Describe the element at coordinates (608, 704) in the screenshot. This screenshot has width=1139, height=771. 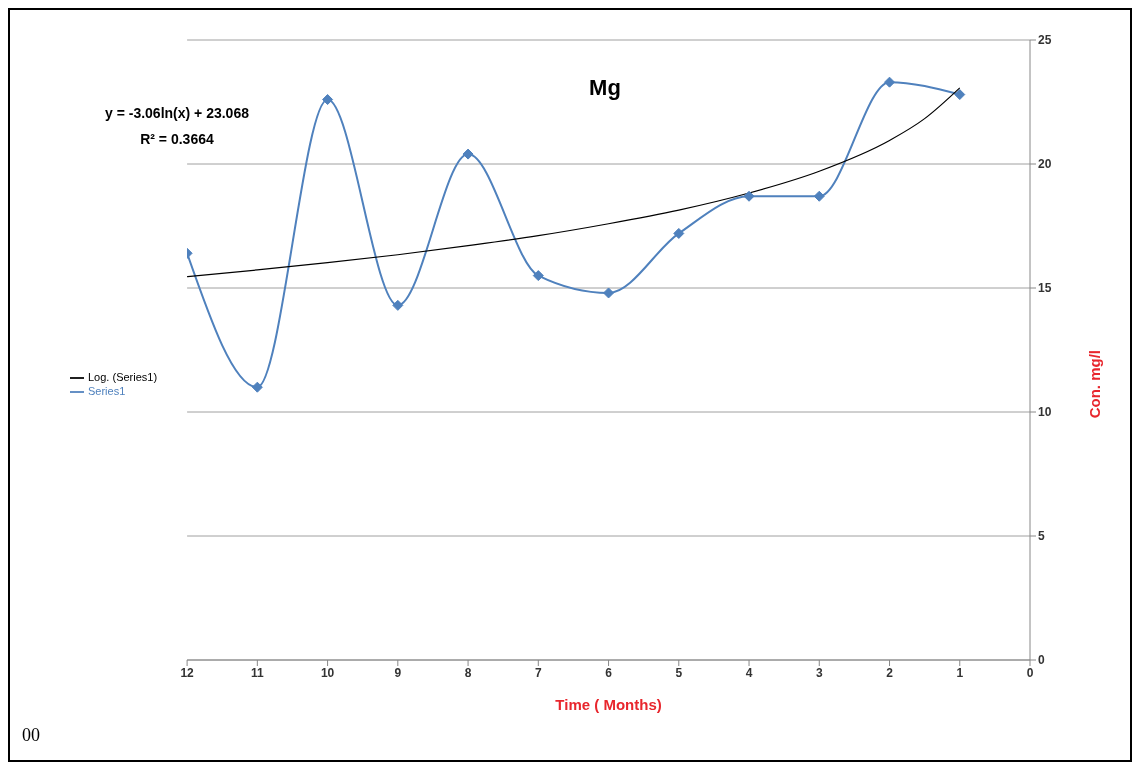
I see `x-axis-title: Time ( Months)` at that location.